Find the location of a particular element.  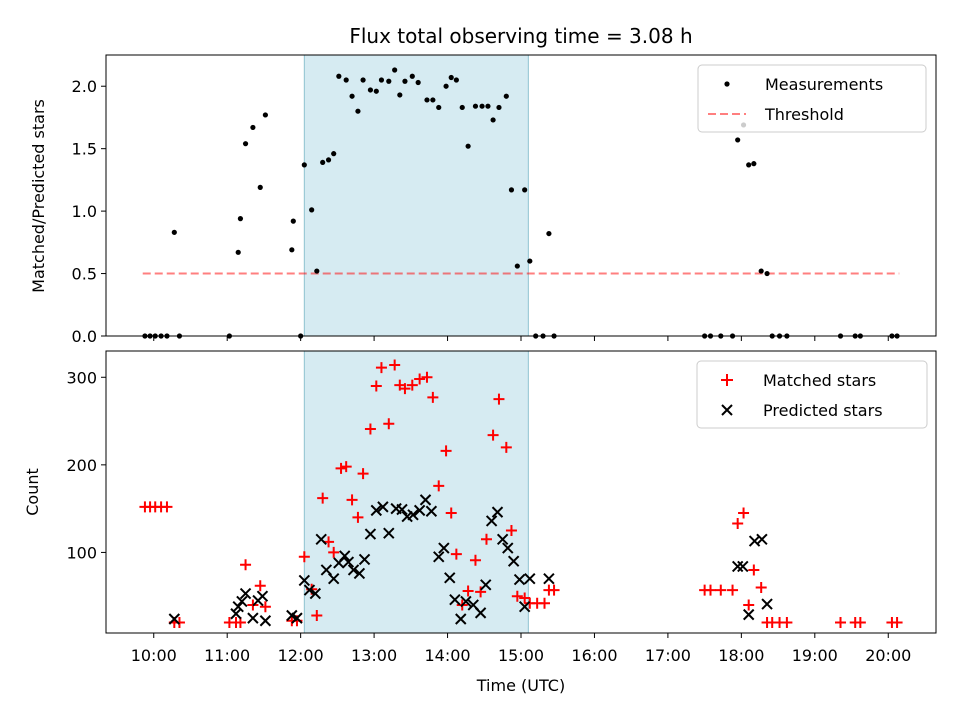

x-axis-label: Time (UTC) is located at coordinates (520, 685).